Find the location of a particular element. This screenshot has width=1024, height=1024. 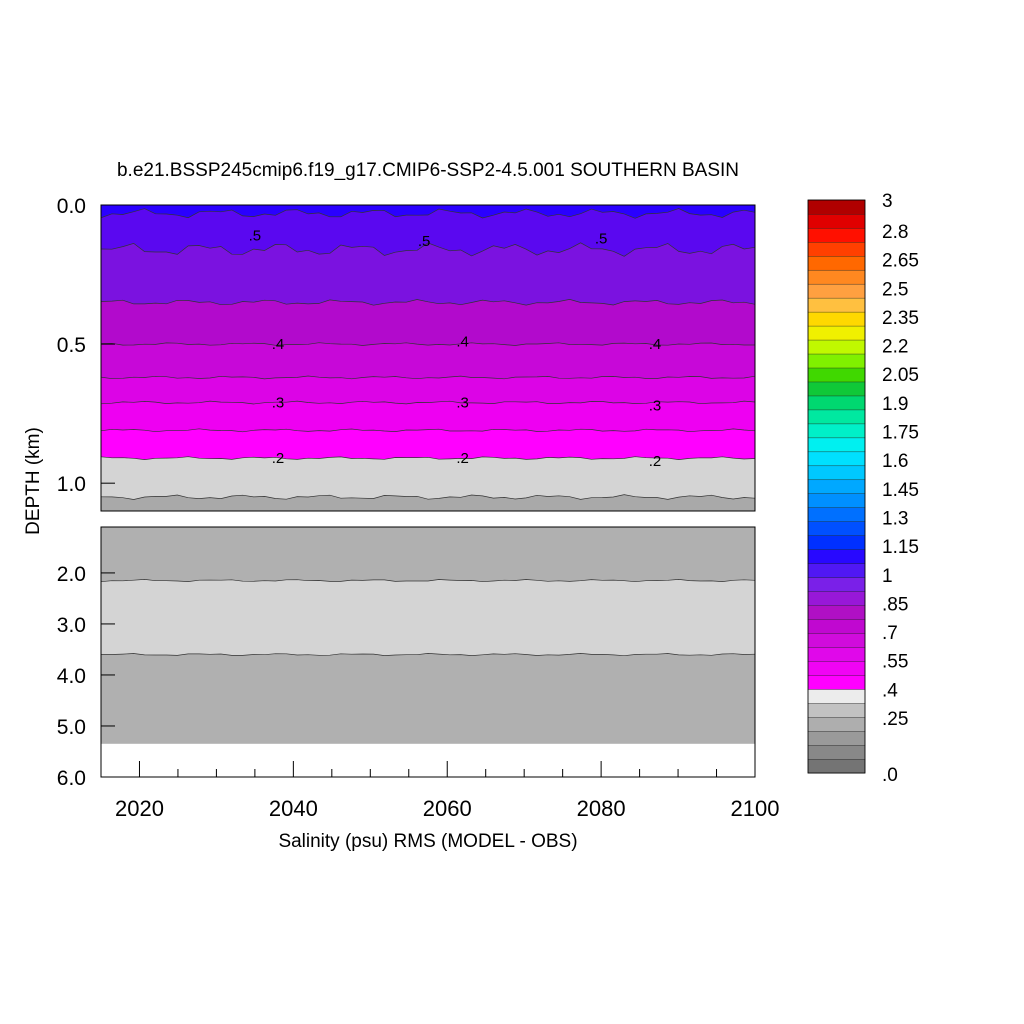

colorbar-tick-label: 1.15 is located at coordinates (900, 547).